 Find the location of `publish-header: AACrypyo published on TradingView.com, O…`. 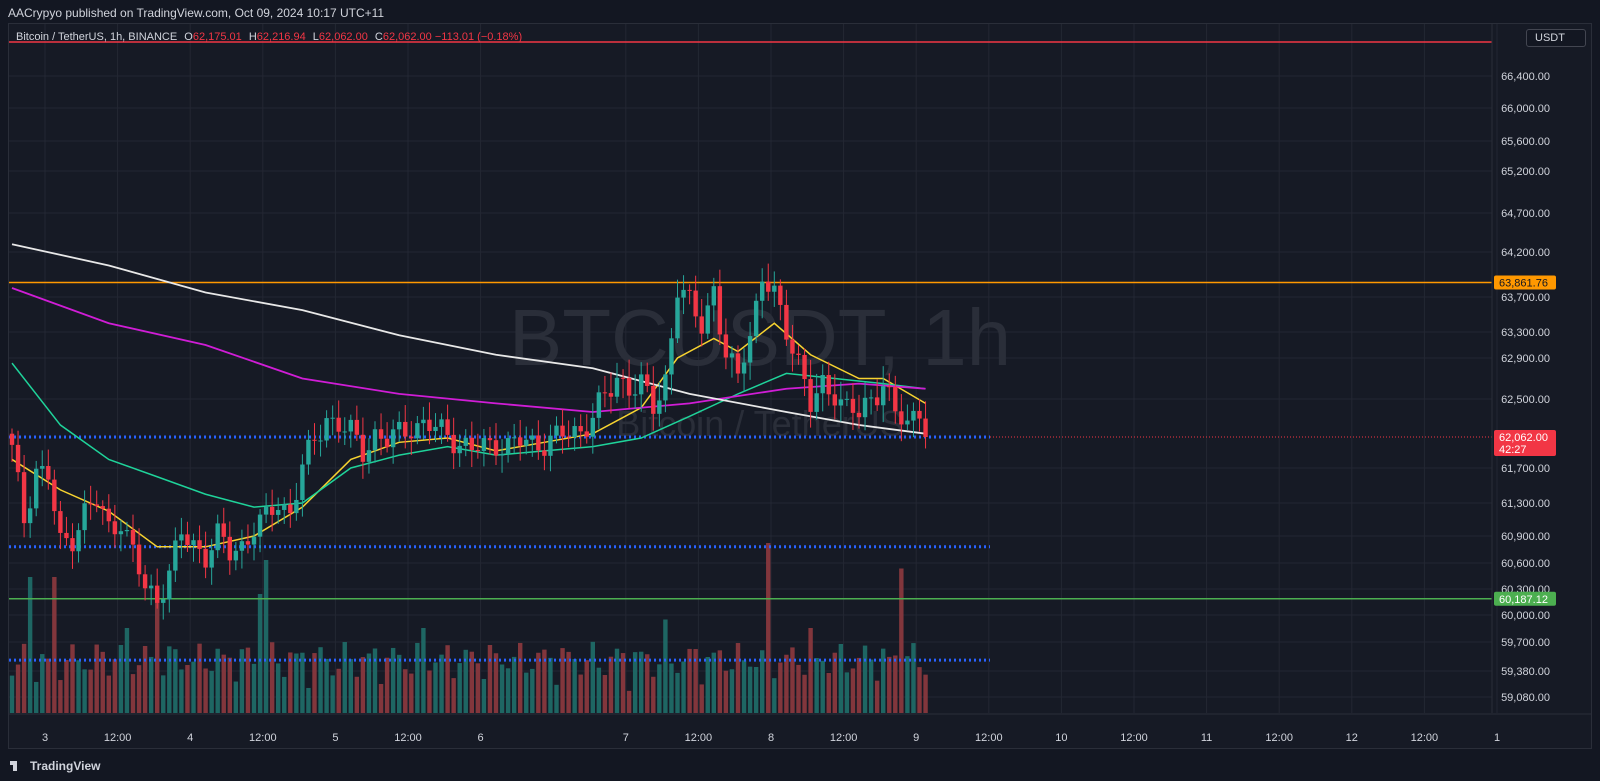

publish-header: AACrypyo published on TradingView.com, O… is located at coordinates (196, 13).